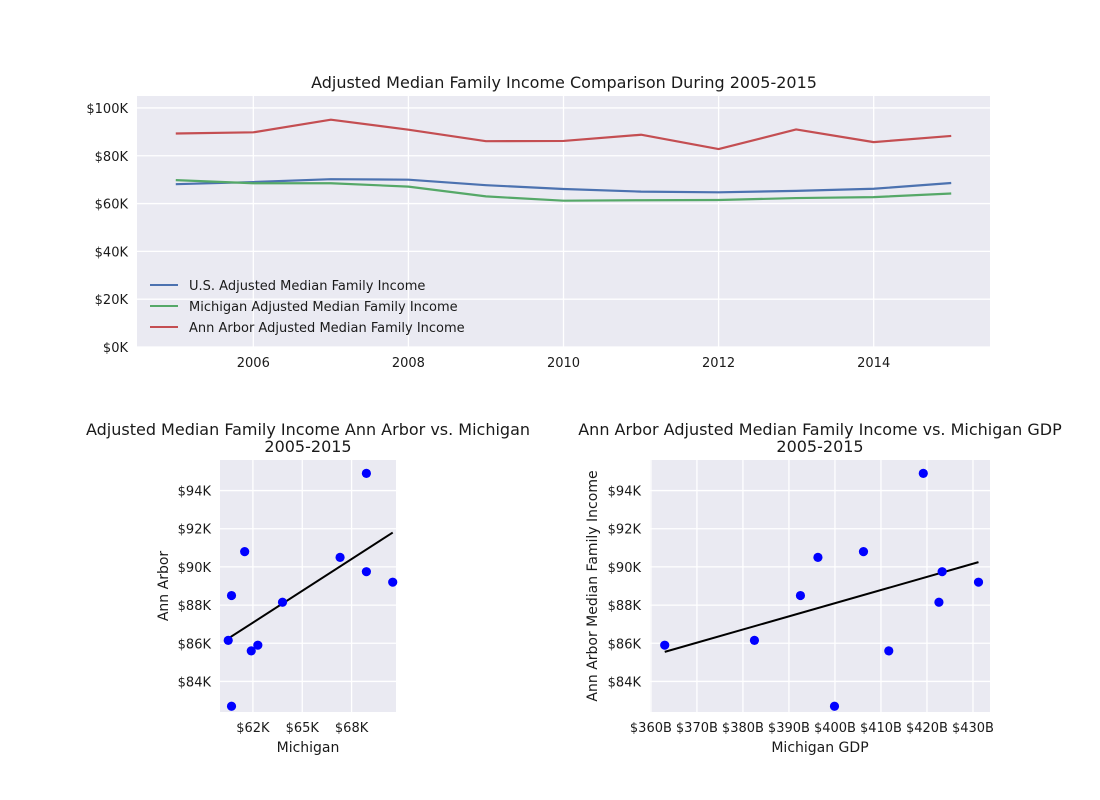 This screenshot has height=800, width=1100. I want to click on x-tick-label: $430B, so click(973, 728).